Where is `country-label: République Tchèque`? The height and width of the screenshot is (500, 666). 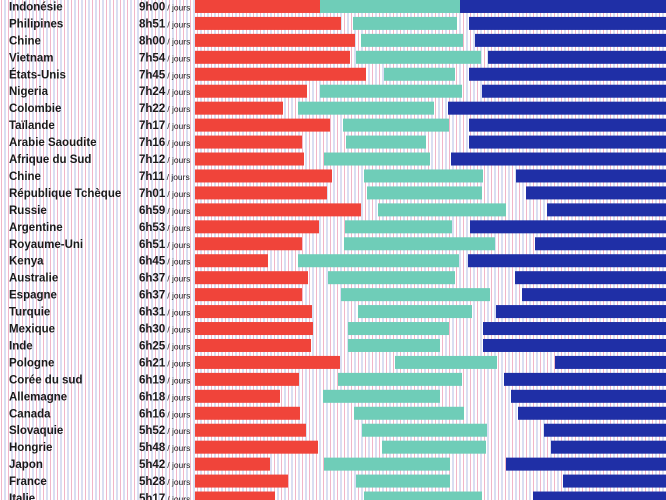 country-label: République Tchèque is located at coordinates (65, 194).